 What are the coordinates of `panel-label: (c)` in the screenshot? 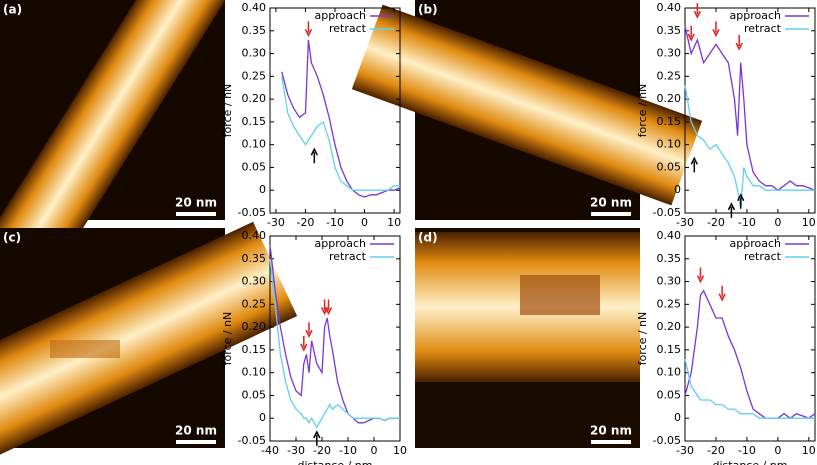 It's located at (12, 238).